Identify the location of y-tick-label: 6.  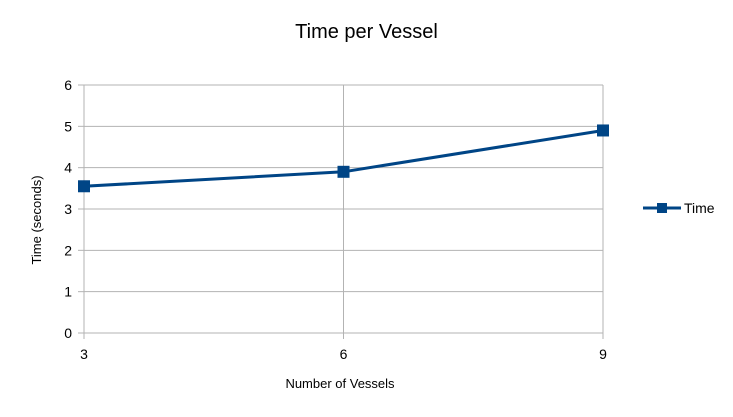
(68, 85).